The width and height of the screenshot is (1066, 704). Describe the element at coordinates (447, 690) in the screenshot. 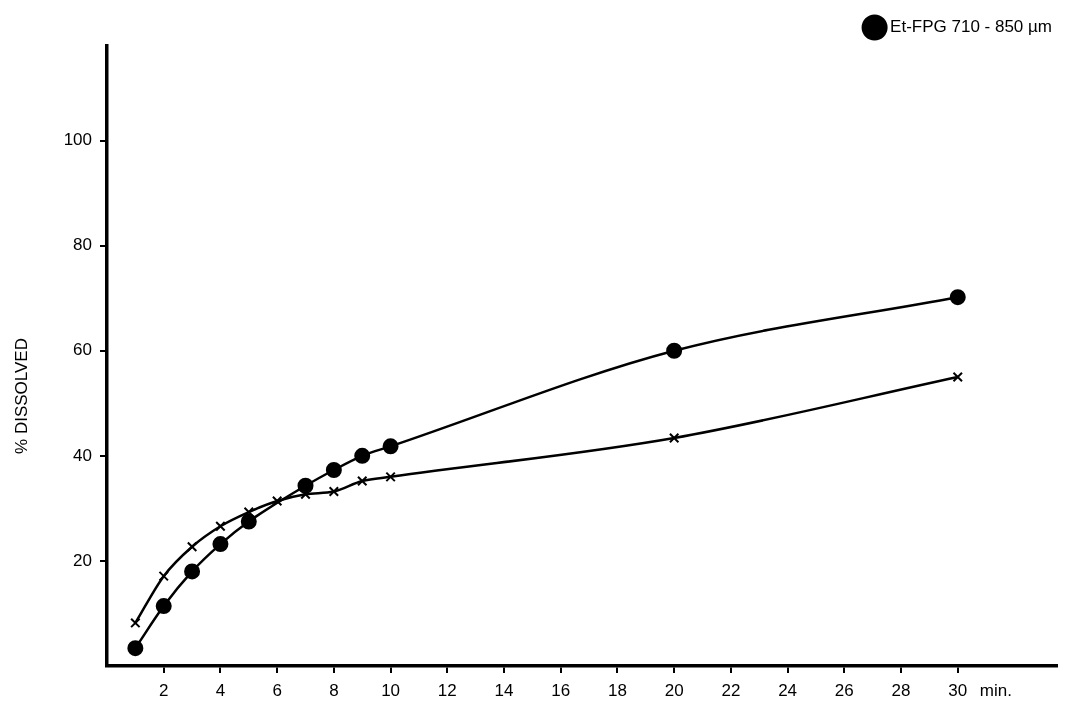

I see `x-tick-label: 12` at that location.